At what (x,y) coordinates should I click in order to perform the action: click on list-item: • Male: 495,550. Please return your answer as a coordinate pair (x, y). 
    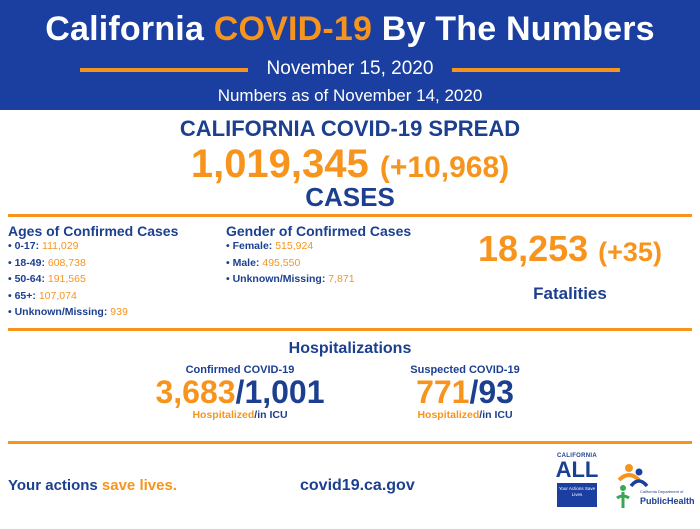
    Looking at the image, I should click on (263, 262).